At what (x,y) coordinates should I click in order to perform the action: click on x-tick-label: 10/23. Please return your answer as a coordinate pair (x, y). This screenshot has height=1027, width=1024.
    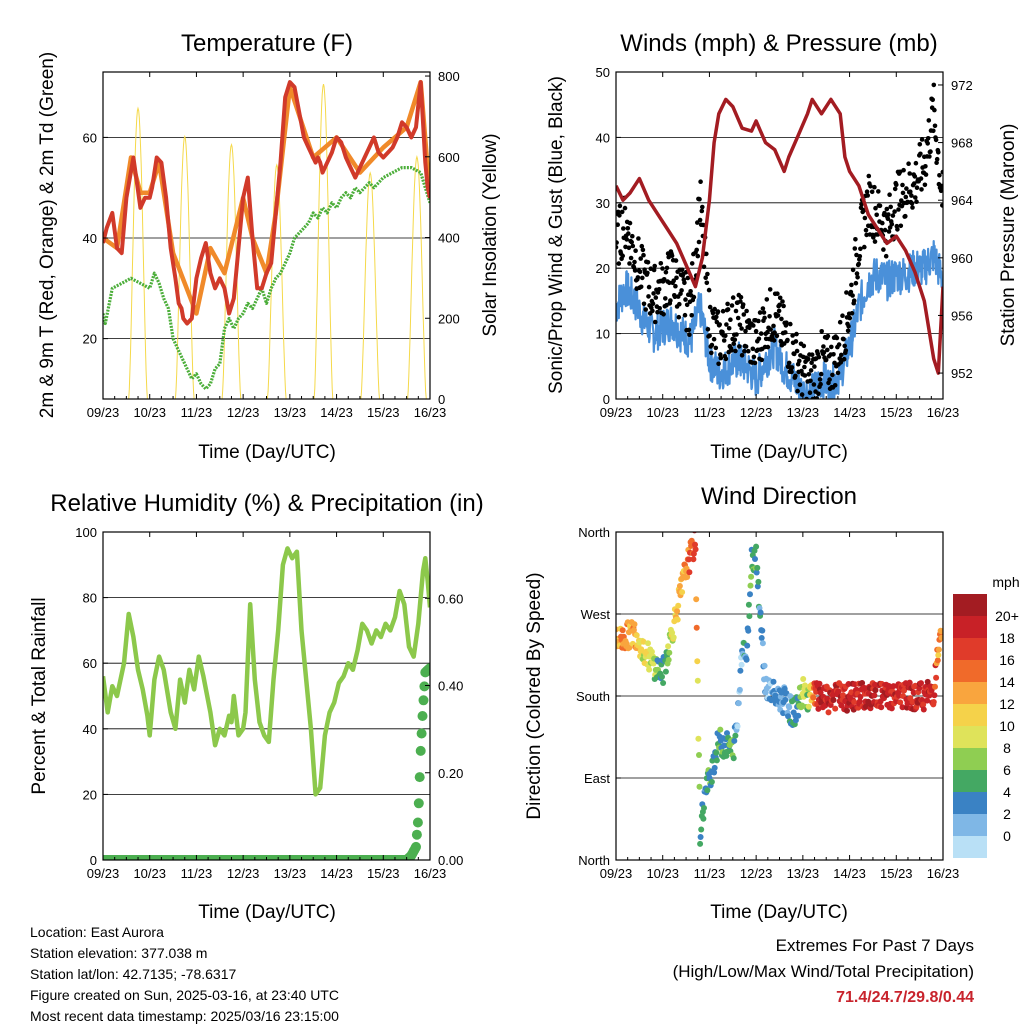
    Looking at the image, I should click on (662, 412).